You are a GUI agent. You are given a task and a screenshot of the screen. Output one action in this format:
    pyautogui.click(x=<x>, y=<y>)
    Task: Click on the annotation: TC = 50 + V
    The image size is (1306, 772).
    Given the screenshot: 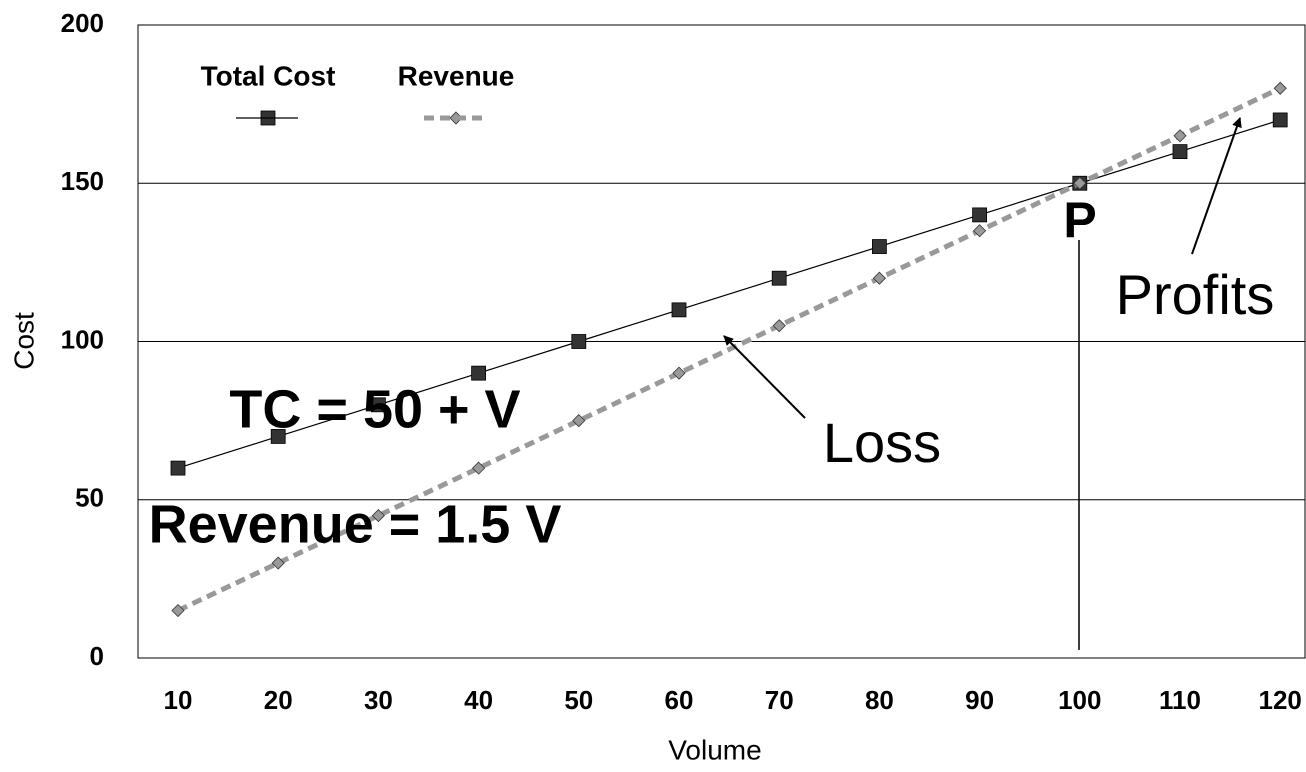 What is the action you would take?
    pyautogui.click(x=374, y=409)
    